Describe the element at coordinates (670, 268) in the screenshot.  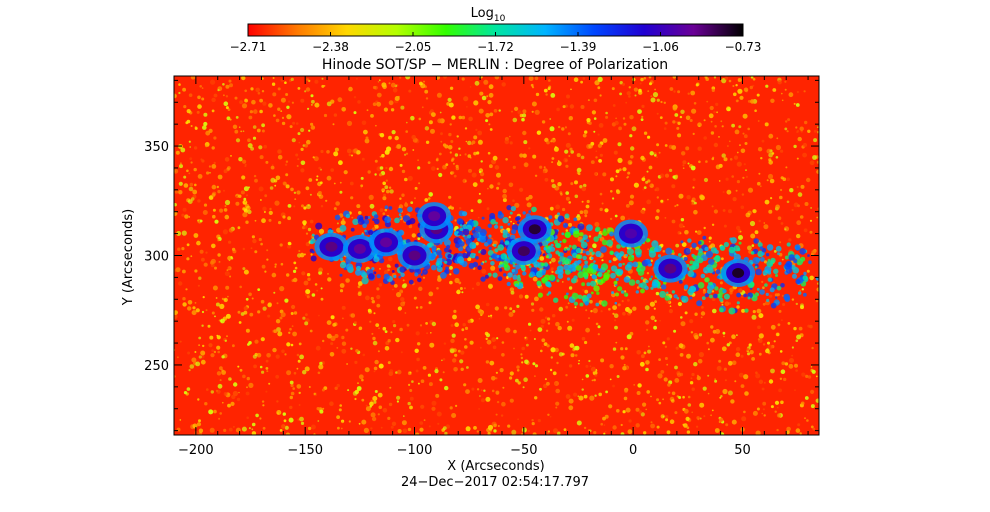
I see `sunspot` at that location.